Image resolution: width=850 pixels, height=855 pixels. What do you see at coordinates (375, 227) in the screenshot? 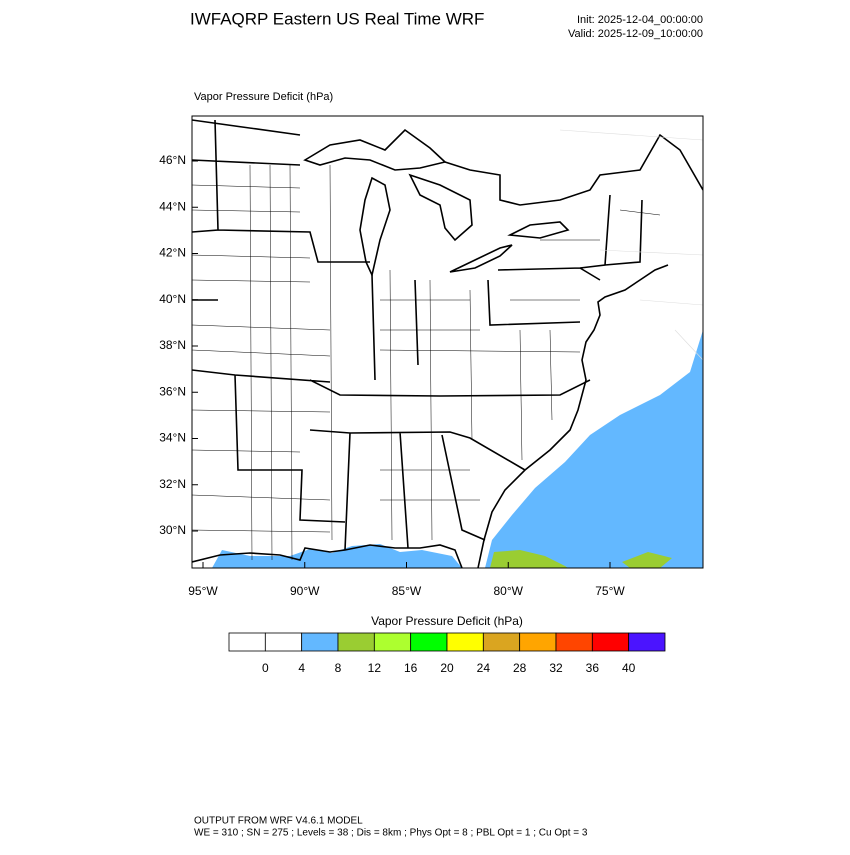
I see `lake-michigan` at bounding box center [375, 227].